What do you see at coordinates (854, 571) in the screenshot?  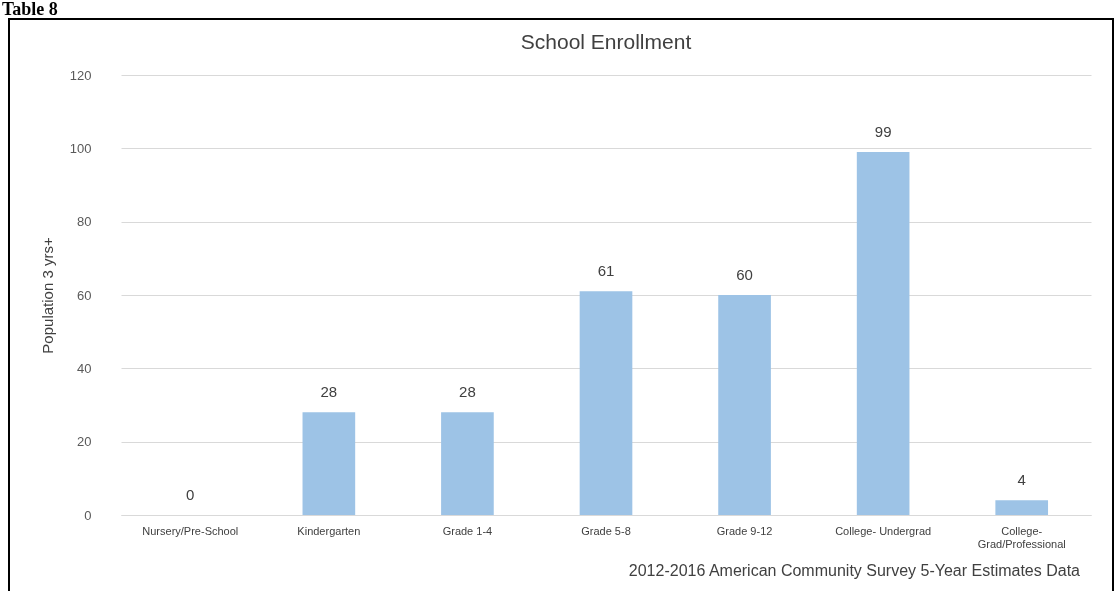 I see `text: 2012-2016 American Community Survey 5-Year Estimates Data` at bounding box center [854, 571].